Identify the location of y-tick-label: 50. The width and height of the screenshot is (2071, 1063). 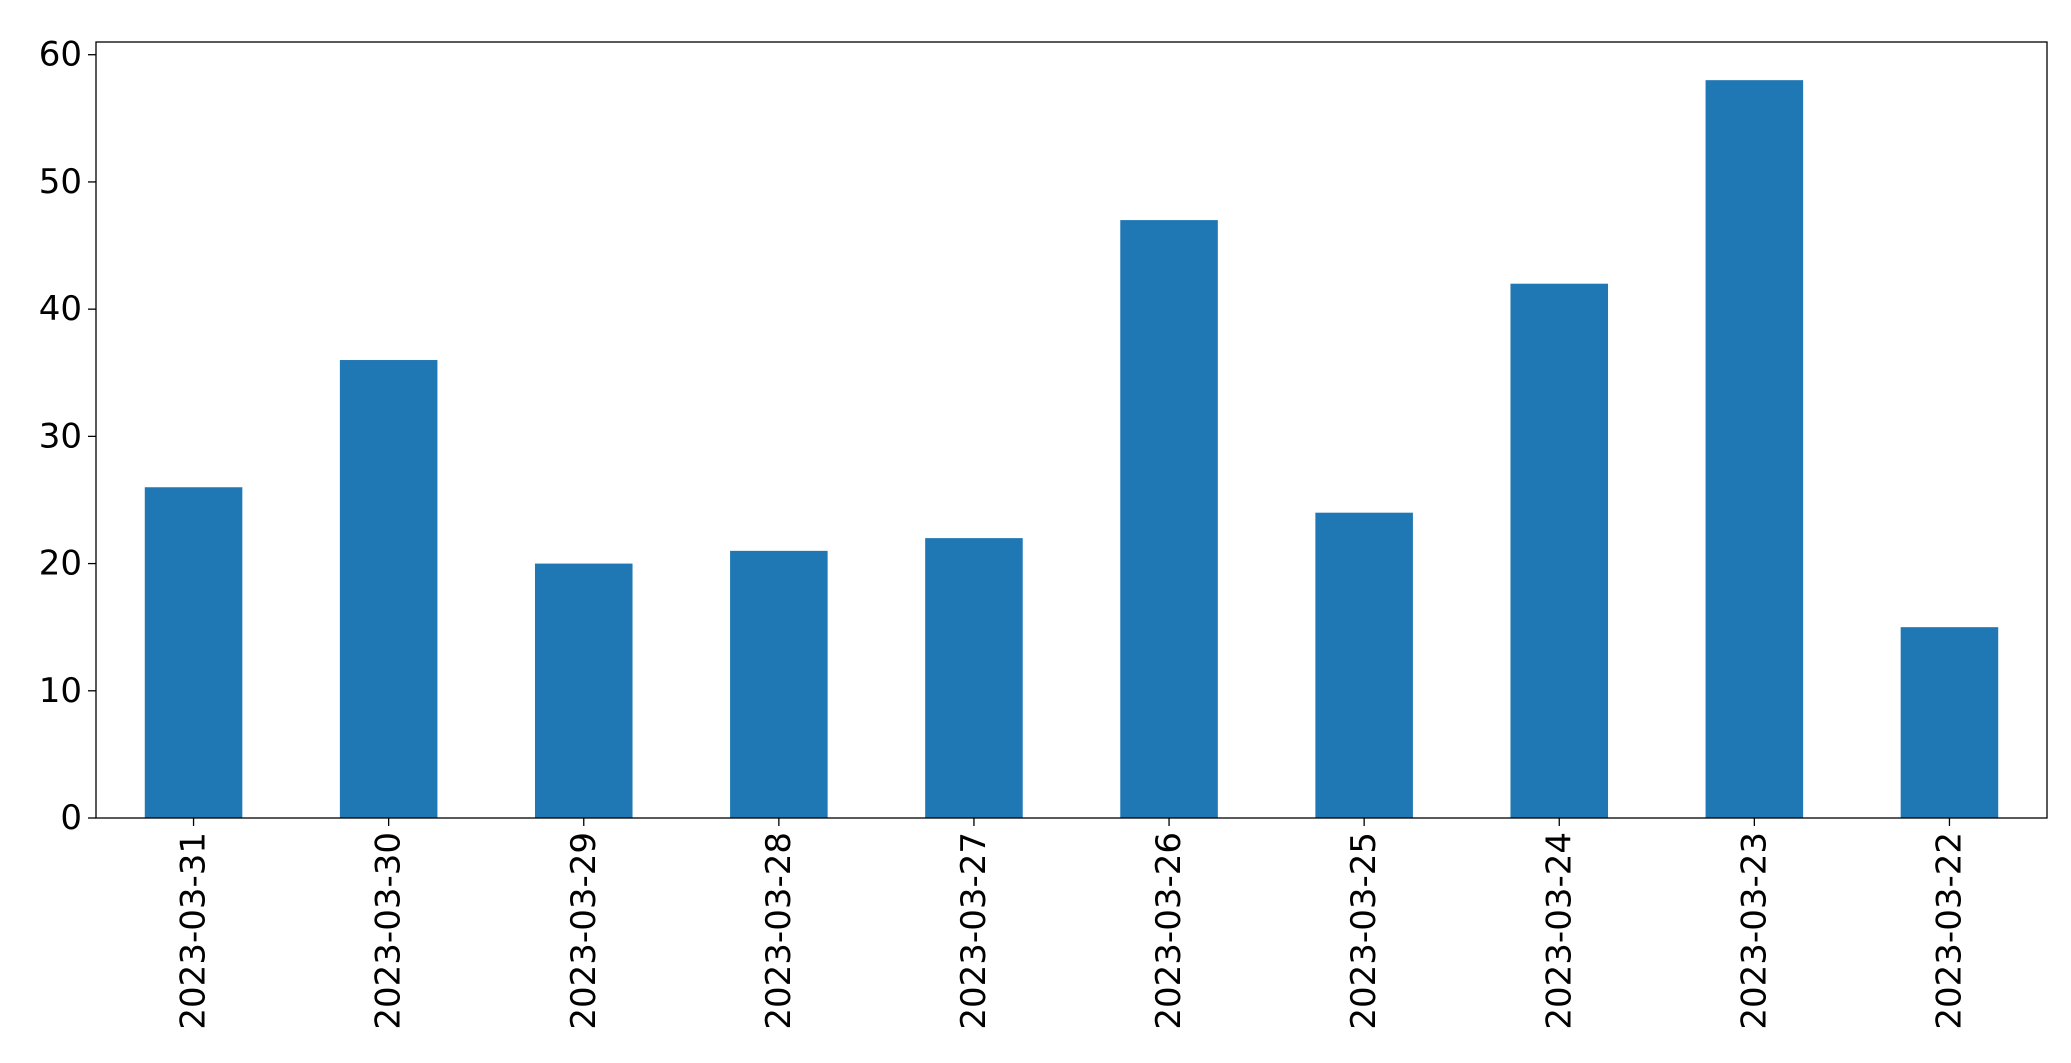
(60, 182).